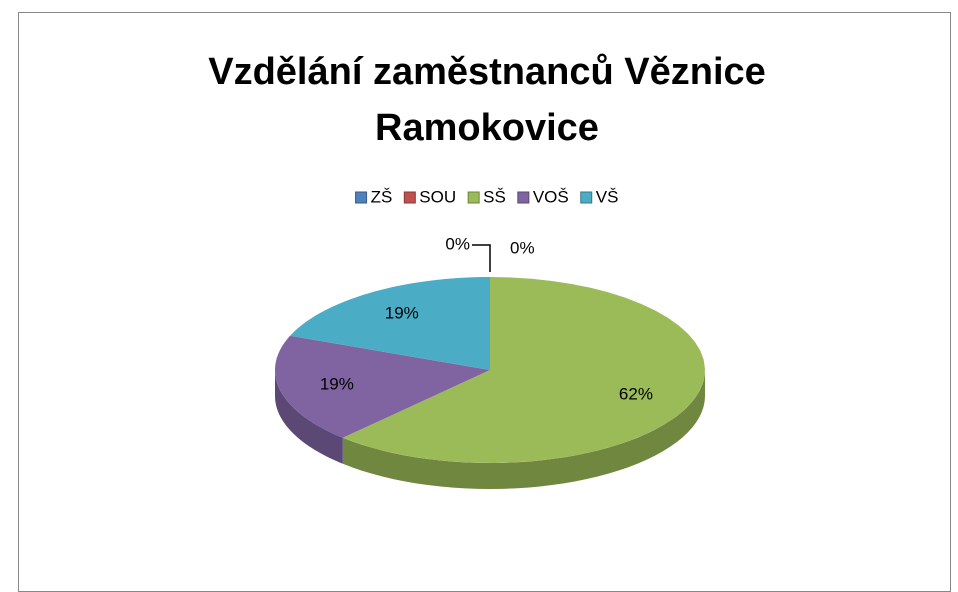 The width and height of the screenshot is (958, 592). Describe the element at coordinates (437, 196) in the screenshot. I see `legend-label: SOU` at that location.